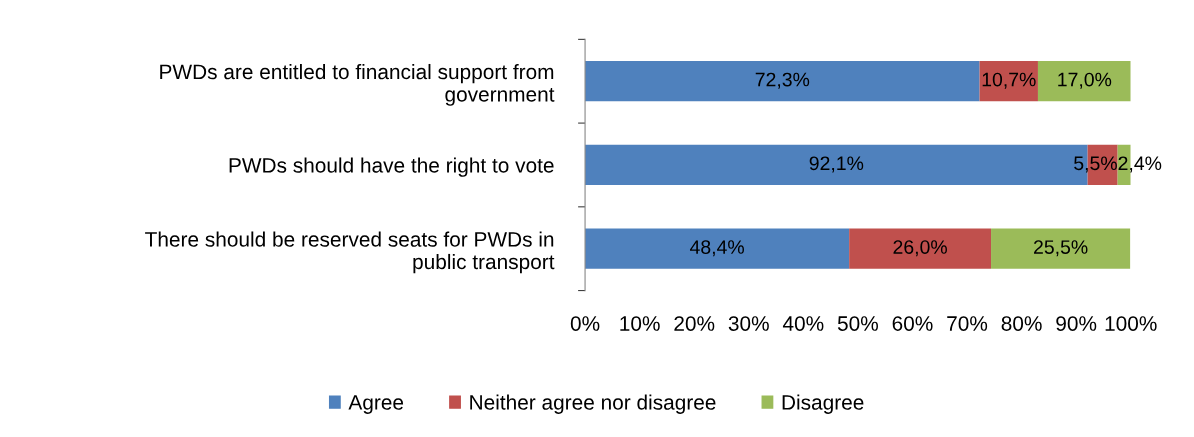 This screenshot has width=1194, height=437. What do you see at coordinates (376, 404) in the screenshot?
I see `legend-label: Agree` at bounding box center [376, 404].